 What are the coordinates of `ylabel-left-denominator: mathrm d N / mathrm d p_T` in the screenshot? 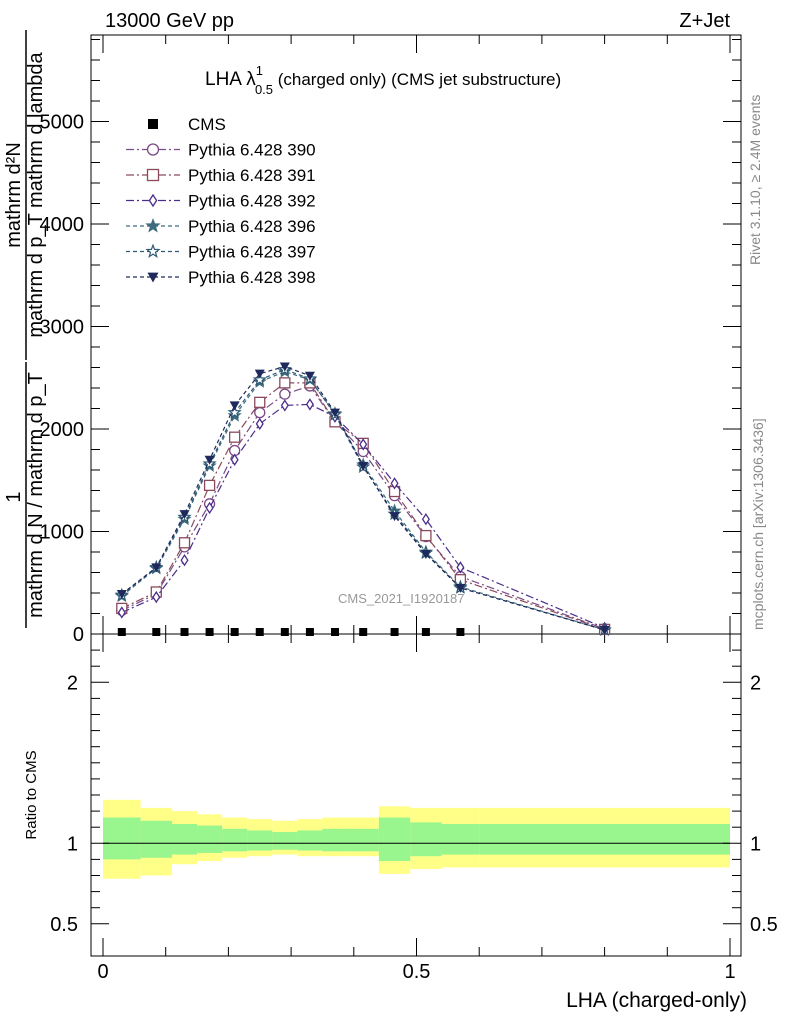 It's located at (36, 495).